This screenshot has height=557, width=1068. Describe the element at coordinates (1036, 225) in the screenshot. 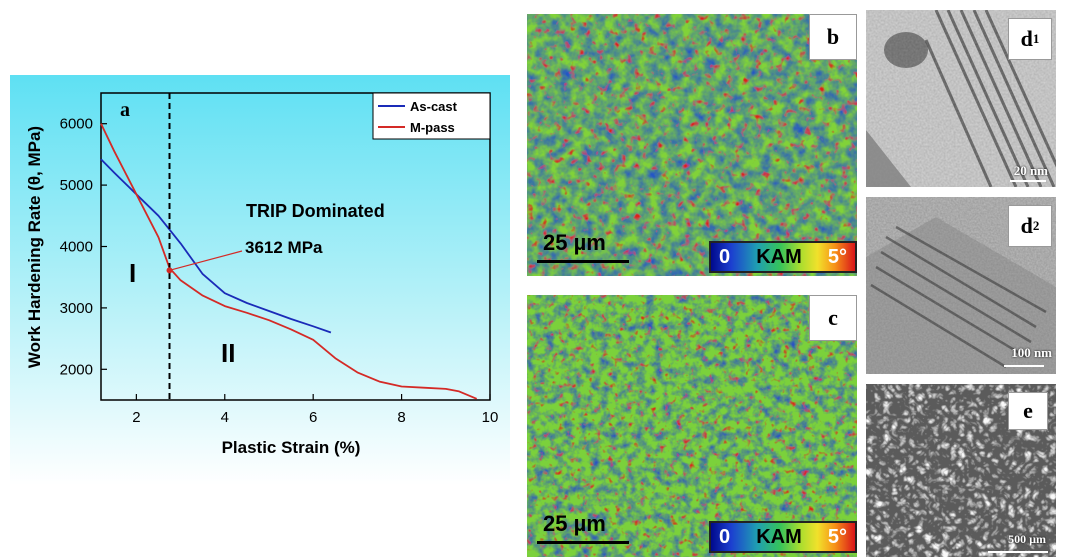

I see `panel-label-d2-sub: 2` at that location.